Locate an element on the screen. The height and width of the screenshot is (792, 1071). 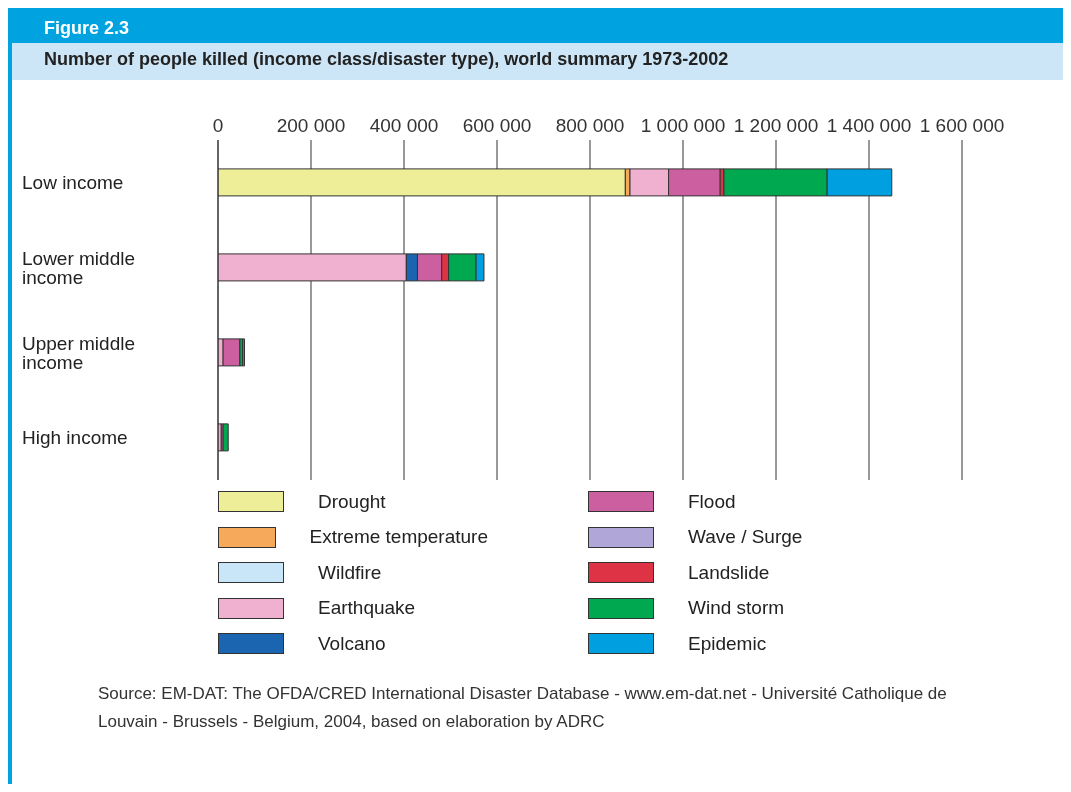
legend-label: Wind storm is located at coordinates (736, 608).